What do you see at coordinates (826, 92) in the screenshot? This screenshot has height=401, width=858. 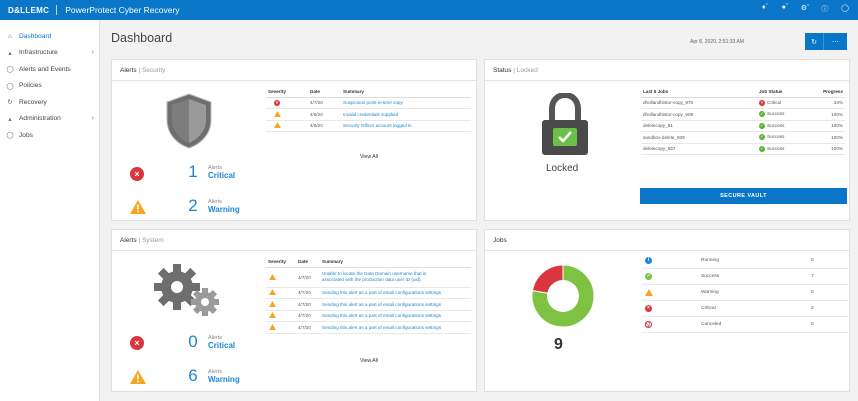 I see `col-progress: Progress` at bounding box center [826, 92].